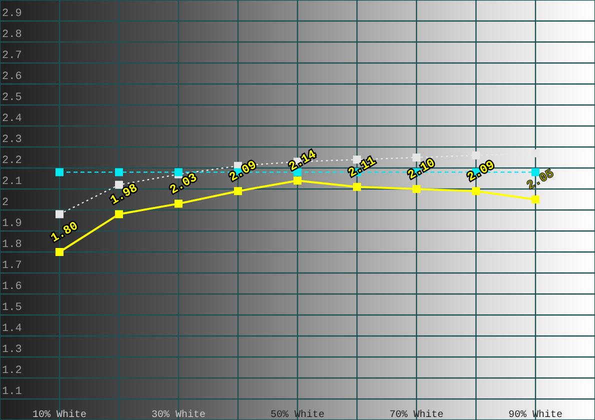 This screenshot has width=595, height=420. I want to click on data-label: 1.80, so click(64, 232).